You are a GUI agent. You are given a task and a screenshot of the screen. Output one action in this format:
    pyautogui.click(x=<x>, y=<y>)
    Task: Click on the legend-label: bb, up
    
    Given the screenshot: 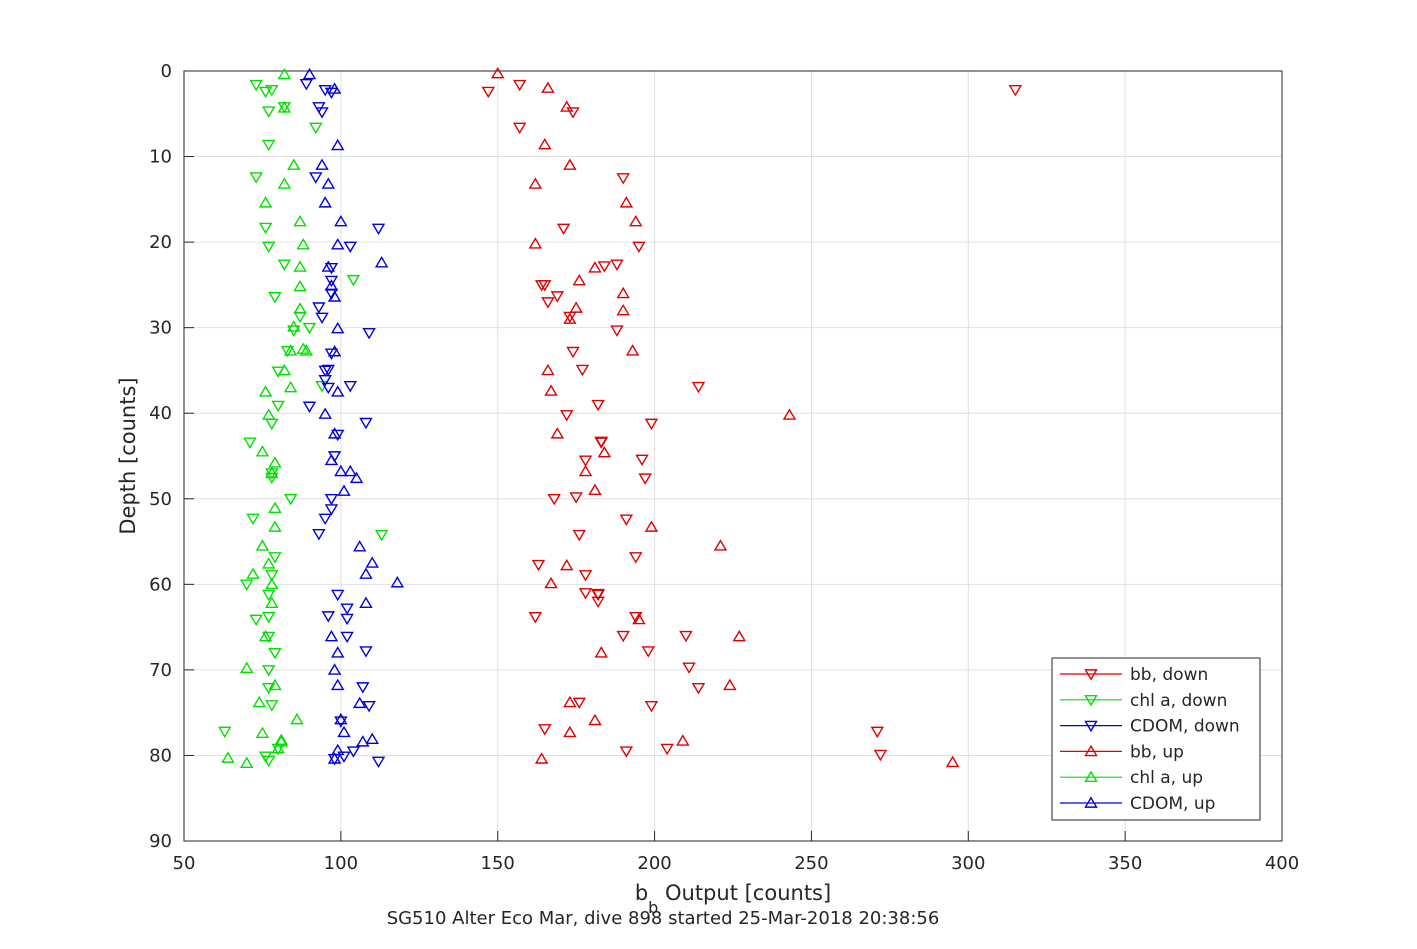 What is the action you would take?
    pyautogui.click(x=1157, y=752)
    